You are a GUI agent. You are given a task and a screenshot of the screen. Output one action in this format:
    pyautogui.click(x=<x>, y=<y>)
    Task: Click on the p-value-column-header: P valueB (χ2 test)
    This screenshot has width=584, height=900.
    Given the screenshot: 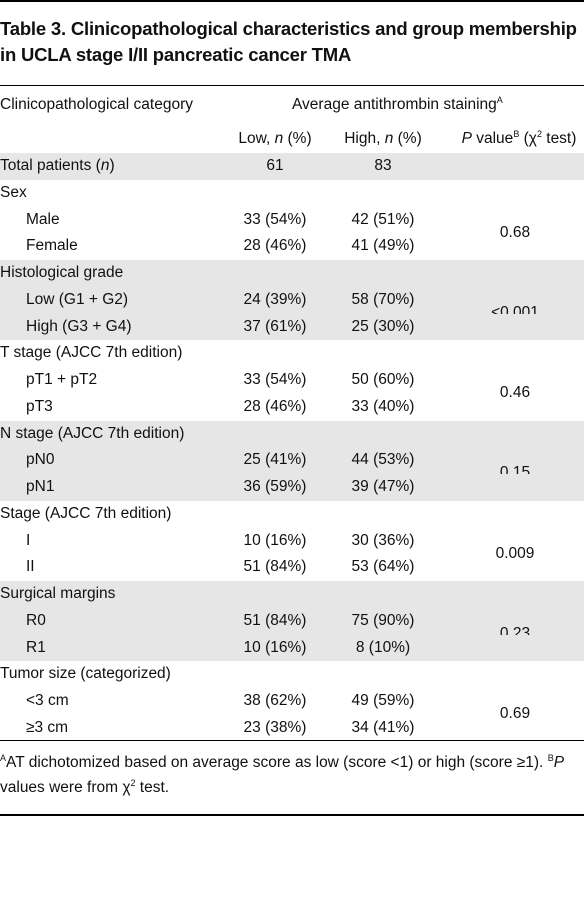 What is the action you would take?
    pyautogui.click(x=519, y=138)
    